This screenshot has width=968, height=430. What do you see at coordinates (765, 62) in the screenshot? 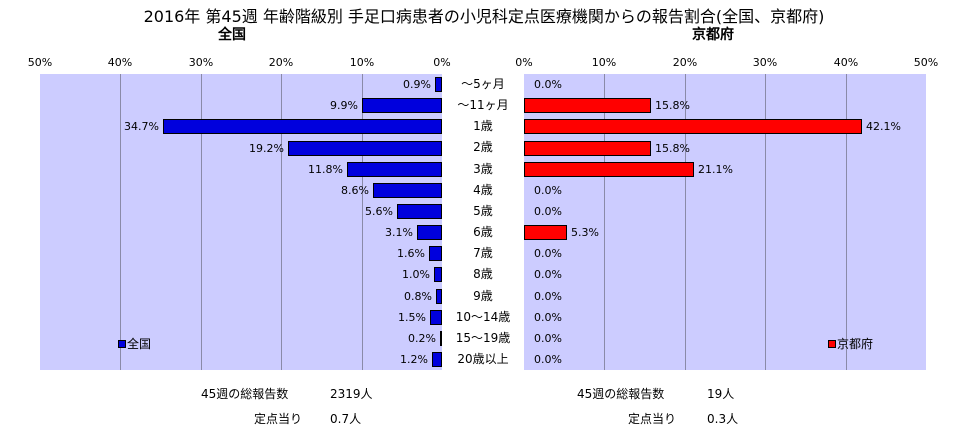
I see `kyoto-tick-label: 30%` at bounding box center [765, 62].